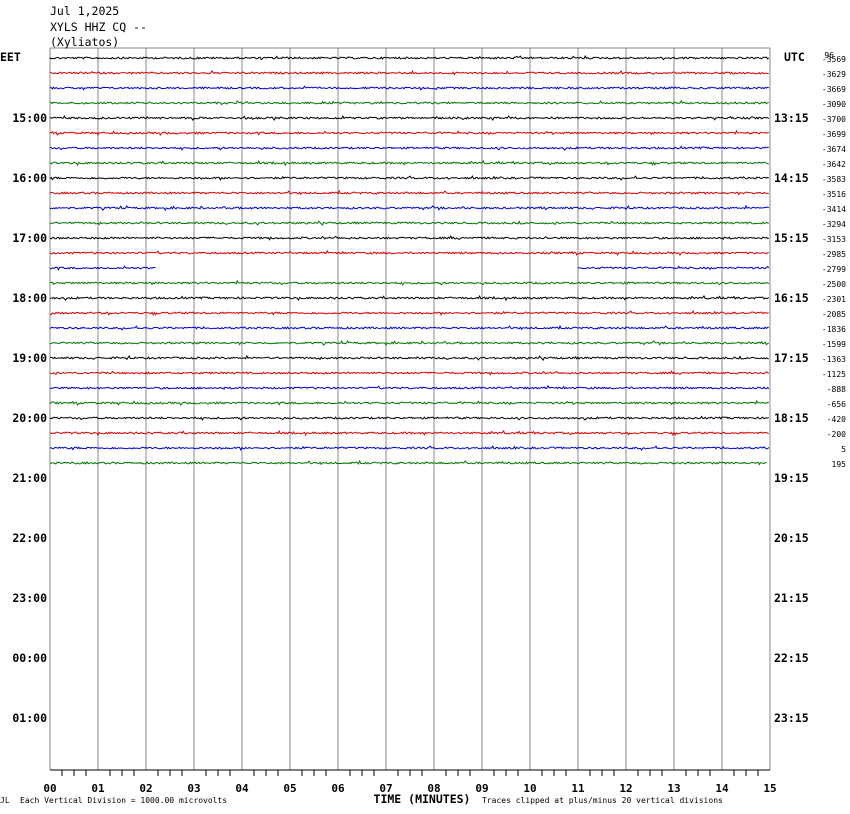  What do you see at coordinates (834, 164) in the screenshot?
I see `trace-offset-label: -3642` at bounding box center [834, 164].